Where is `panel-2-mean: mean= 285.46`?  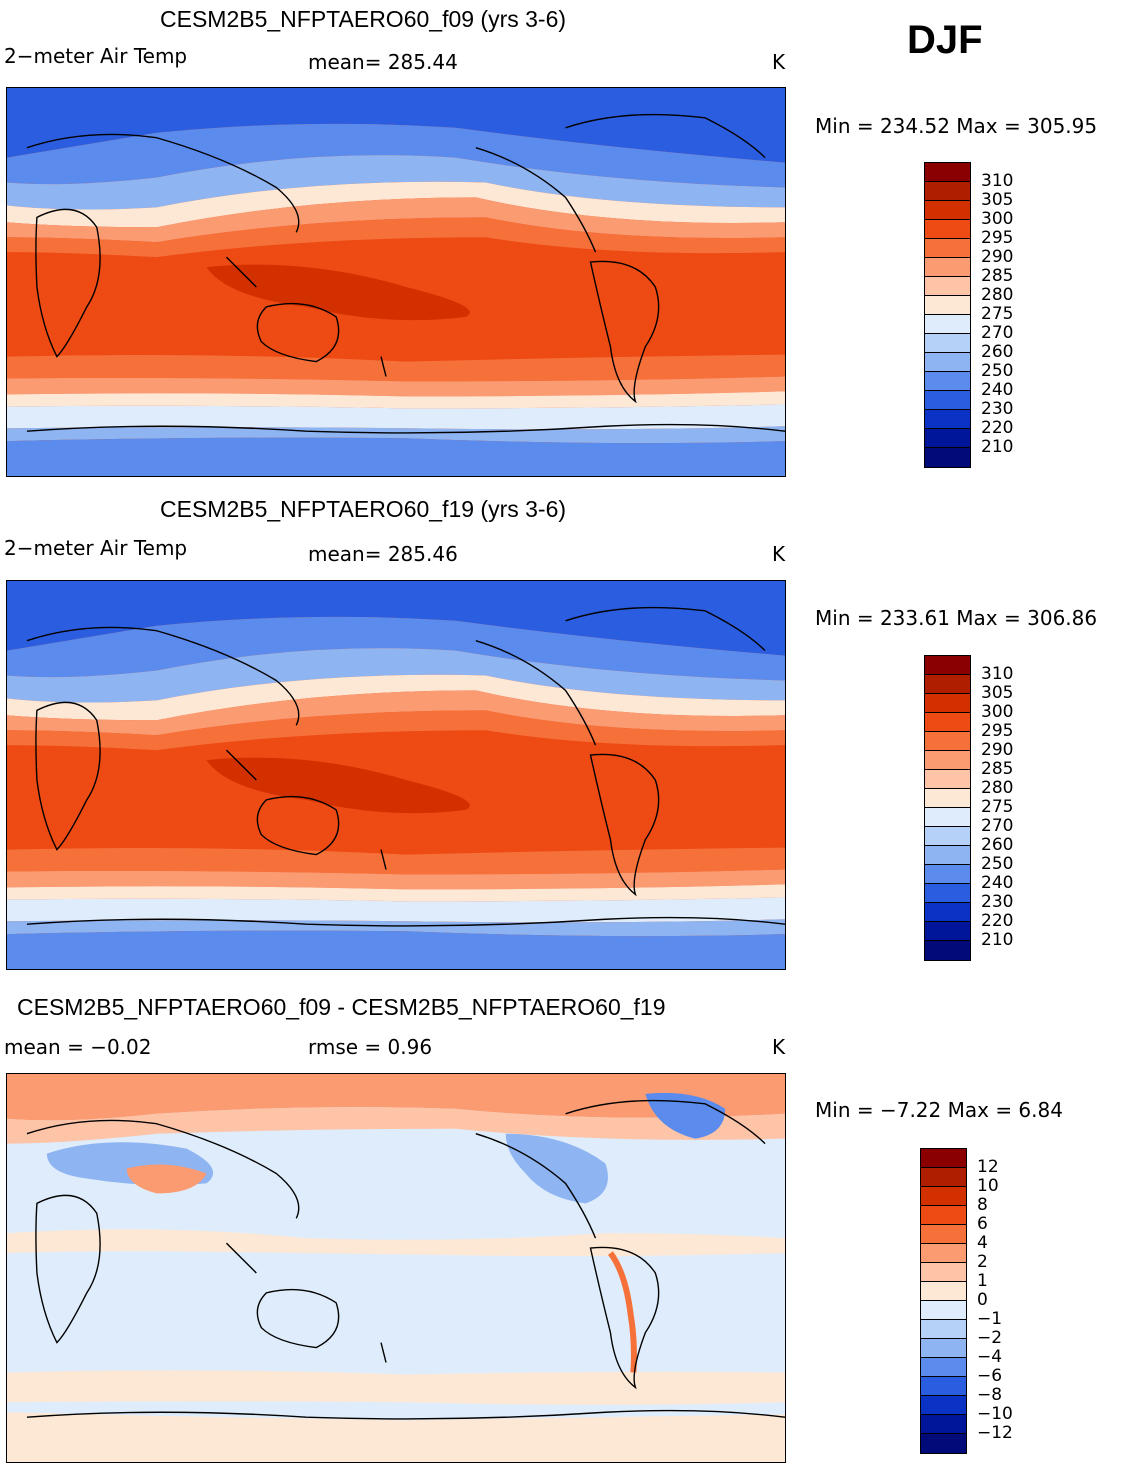
panel-2-mean: mean= 285.46 is located at coordinates (383, 554).